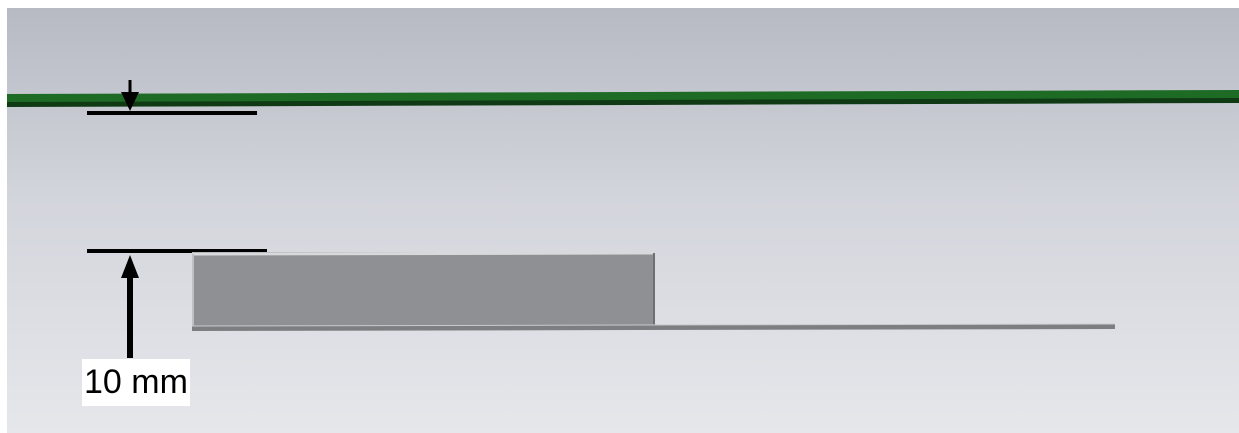 The height and width of the screenshot is (433, 1239). What do you see at coordinates (130, 101) in the screenshot?
I see `upper-arrow-head` at bounding box center [130, 101].